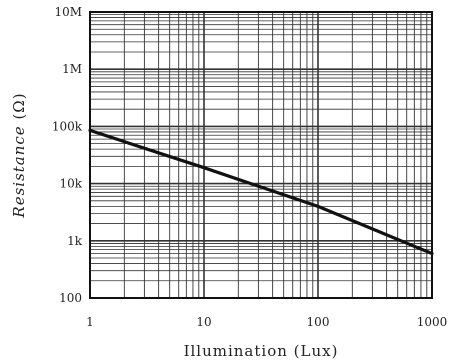  Describe the element at coordinates (19, 169) in the screenshot. I see `y-axis-title-main: Resistance` at that location.